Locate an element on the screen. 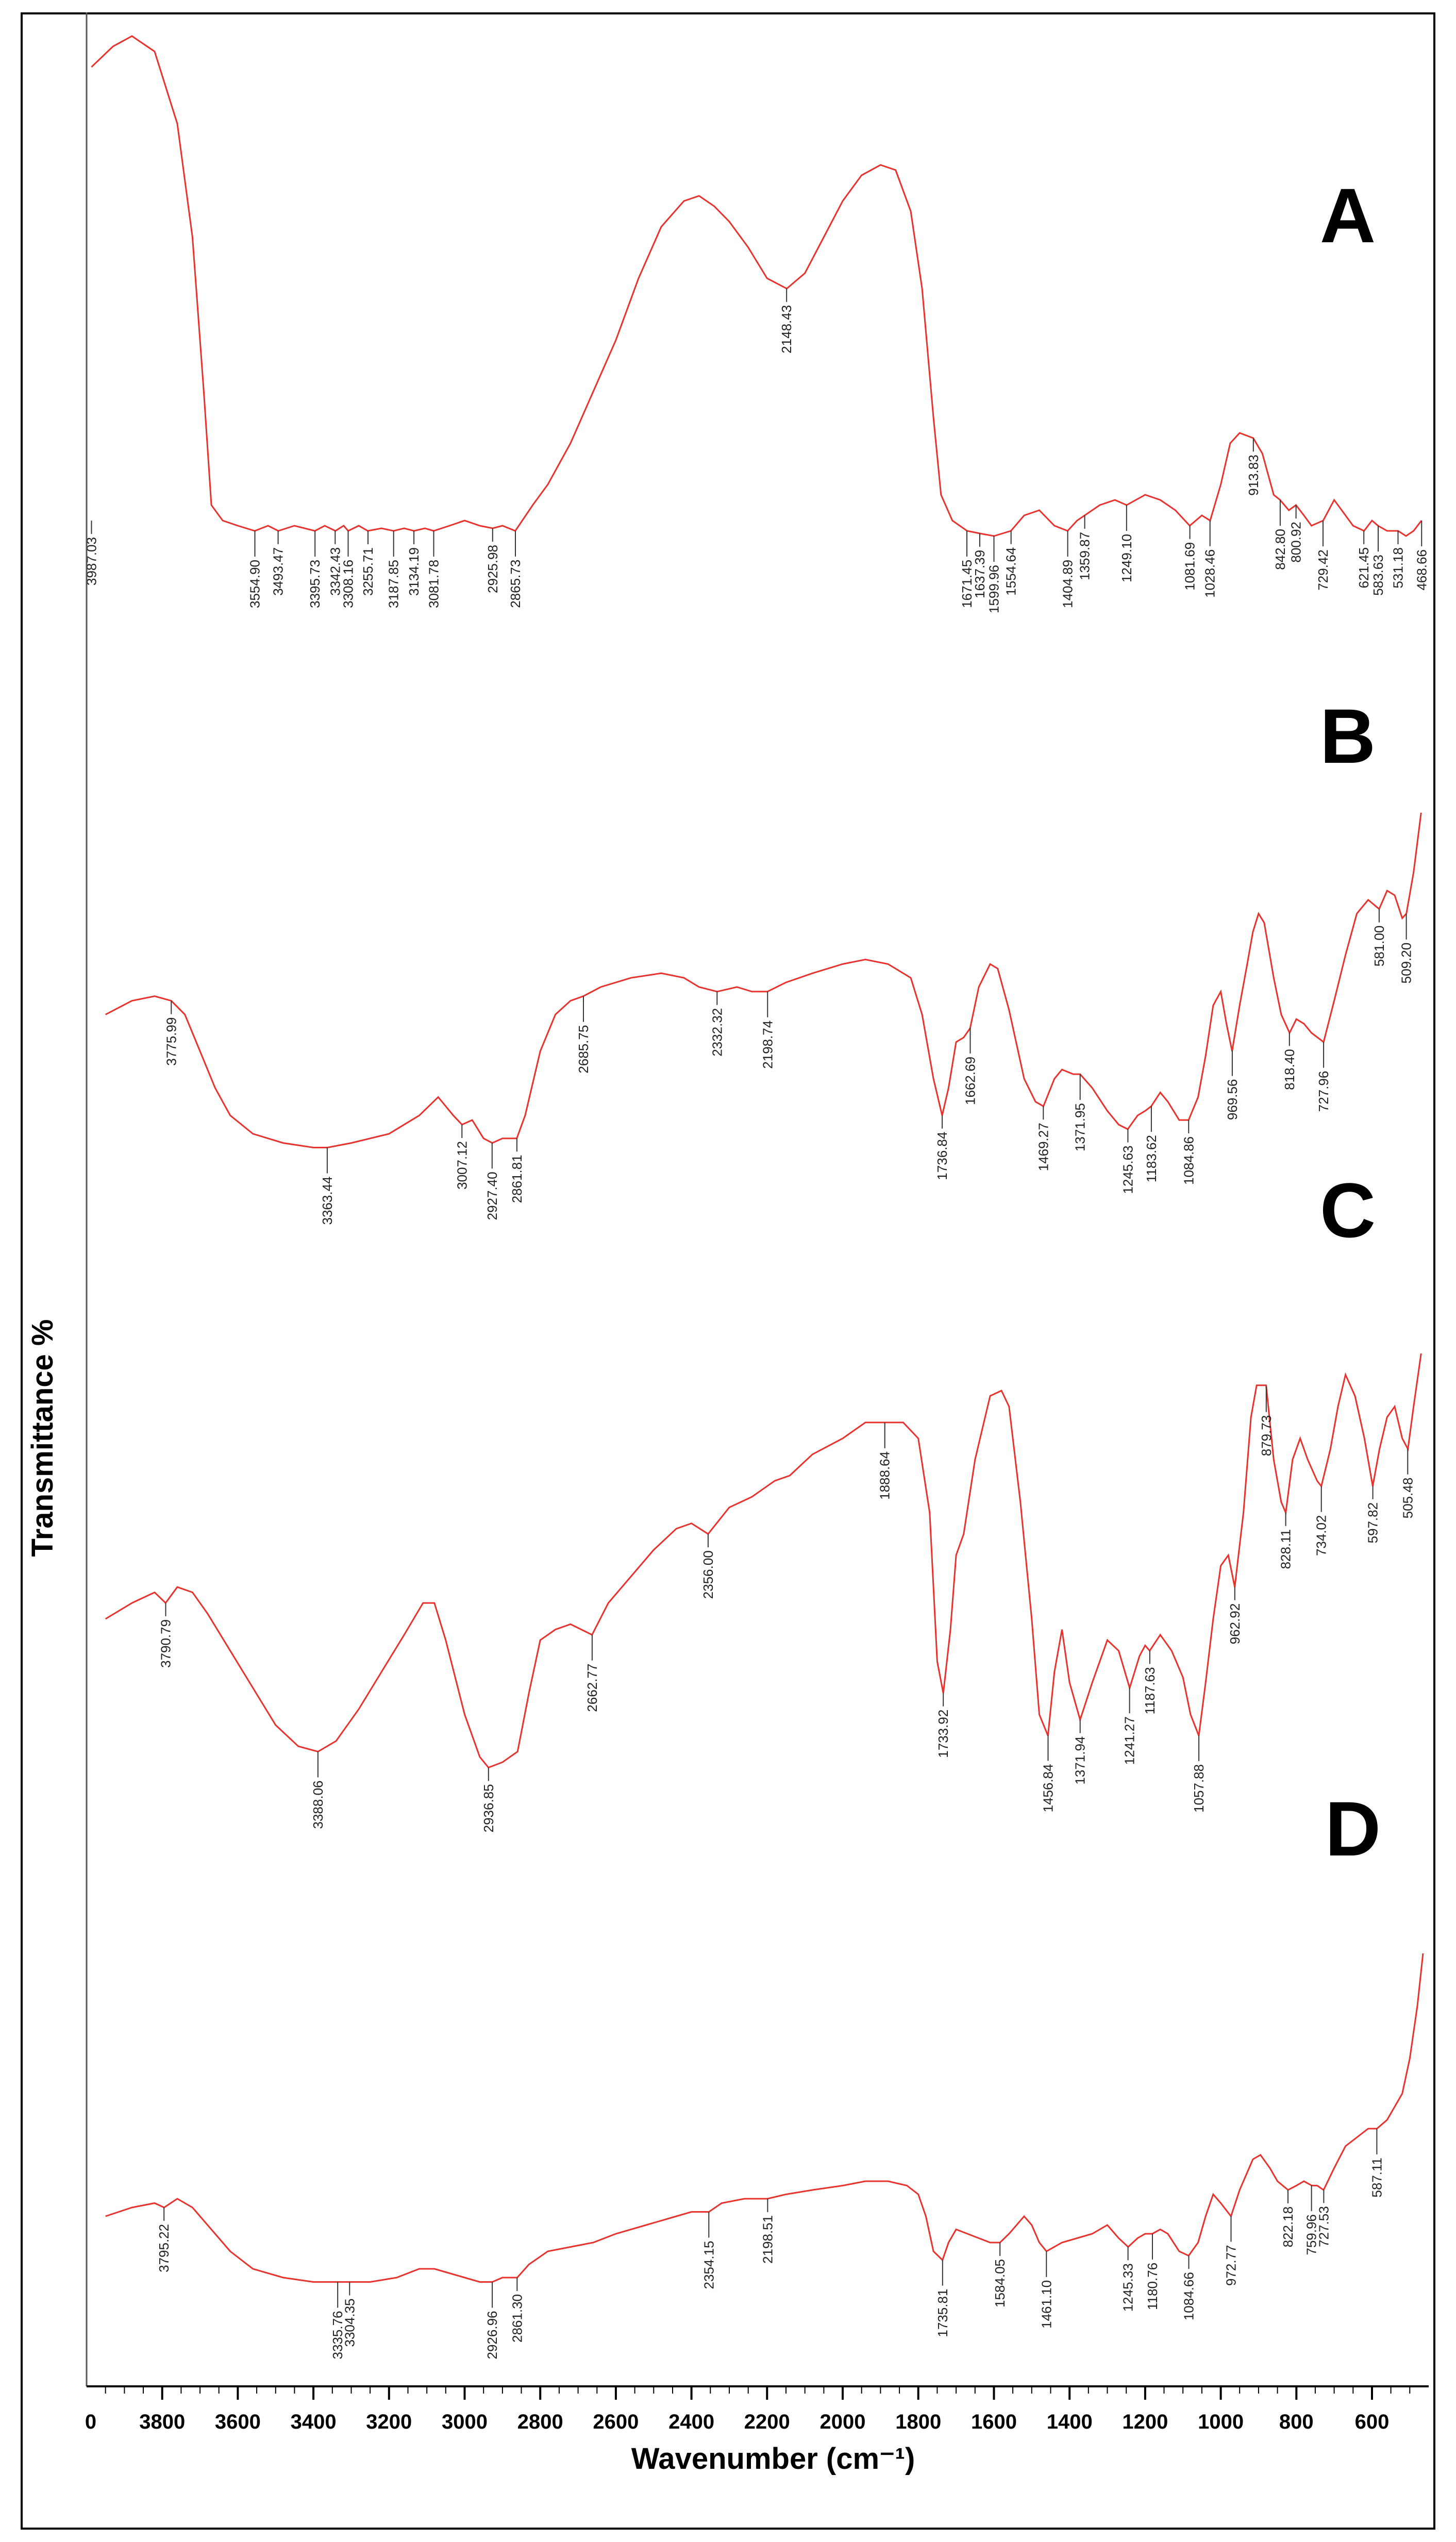  peak-label: 3493.47 is located at coordinates (278, 571).